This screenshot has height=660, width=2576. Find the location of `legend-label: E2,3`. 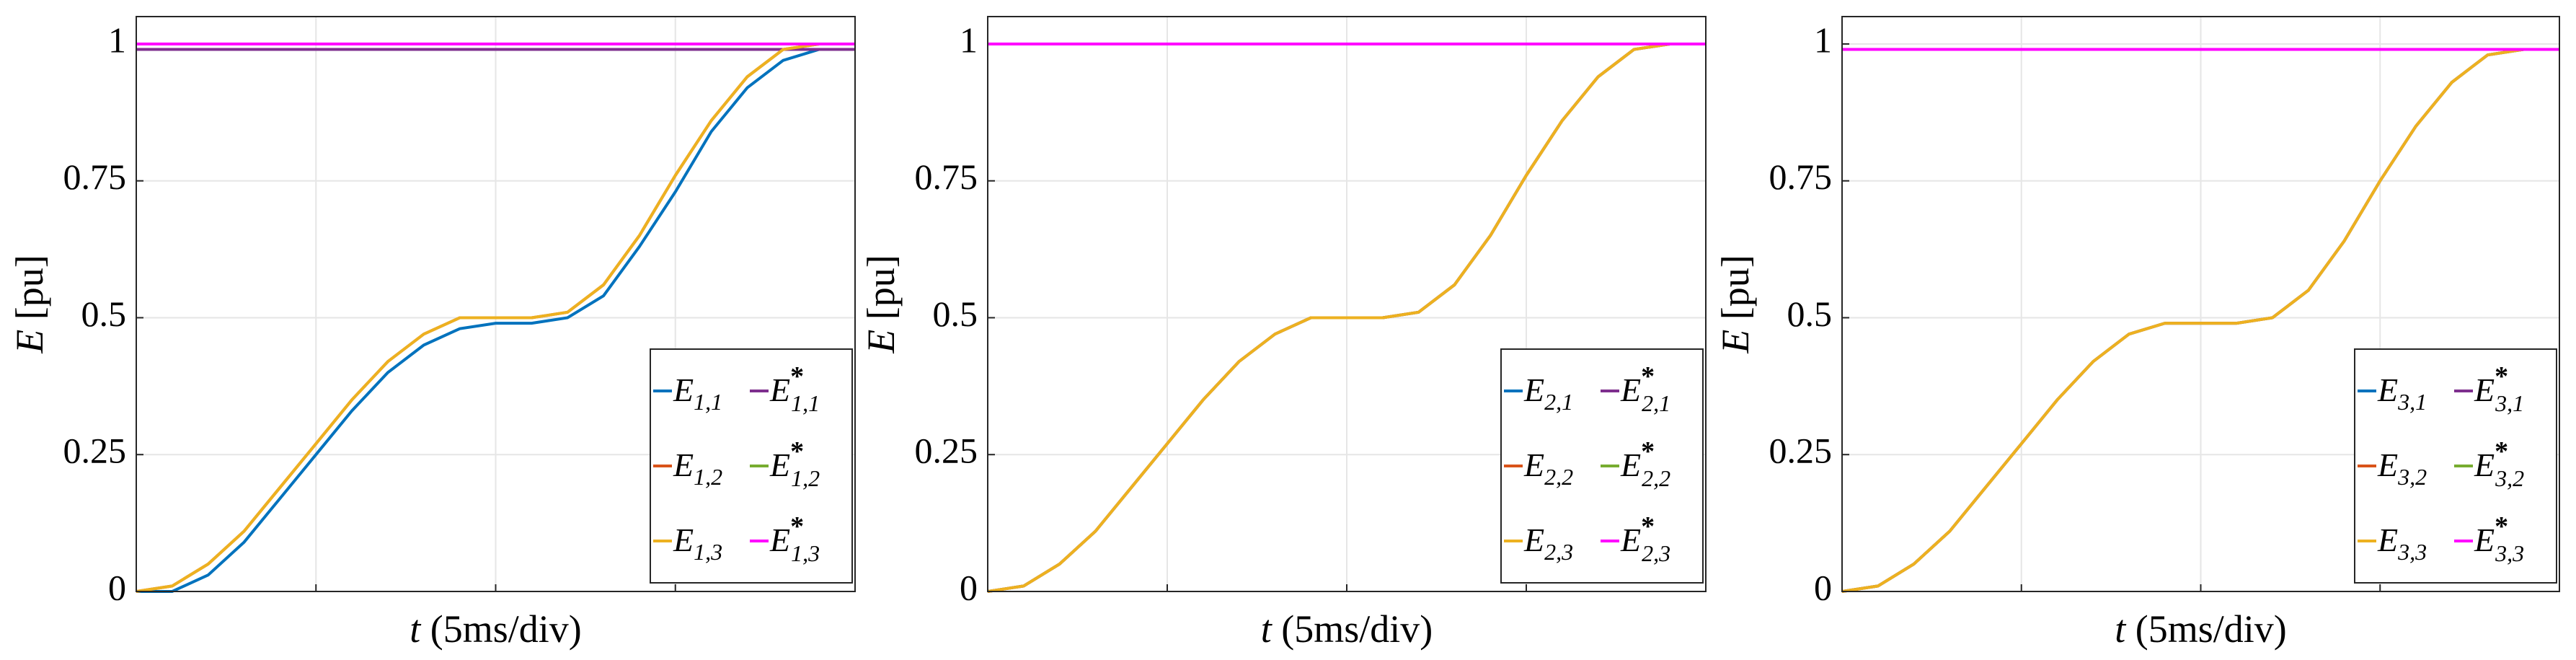

legend-label: E2,3 is located at coordinates (1548, 543).